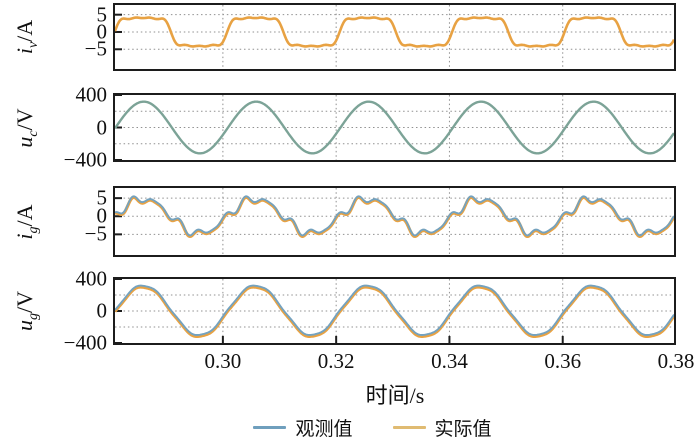  Describe the element at coordinates (463, 429) in the screenshot. I see `legend-label: 实际值` at that location.